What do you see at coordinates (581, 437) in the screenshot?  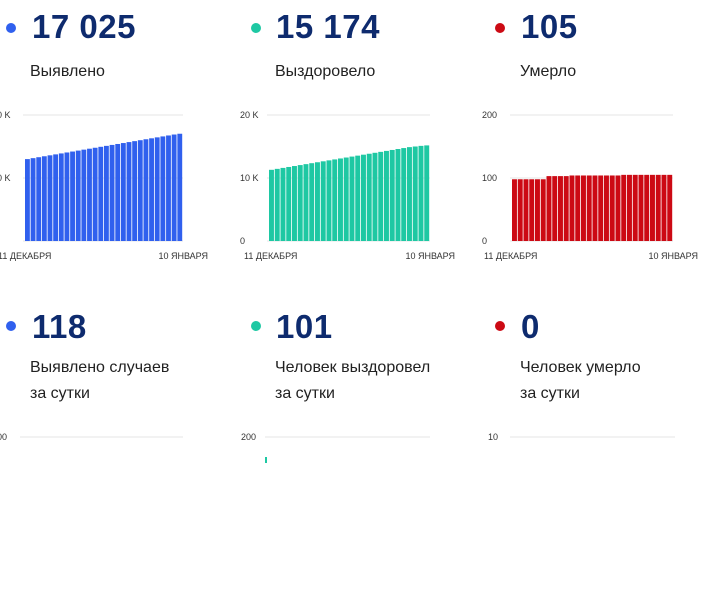 I see `daily-deaths-chart-top: 10` at bounding box center [581, 437].